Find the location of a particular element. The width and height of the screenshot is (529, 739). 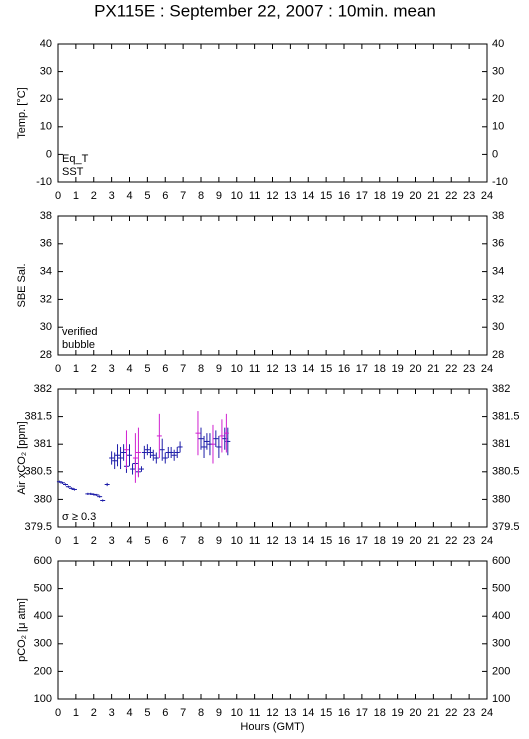

y-tick-label: 20 is located at coordinates (498, 99).